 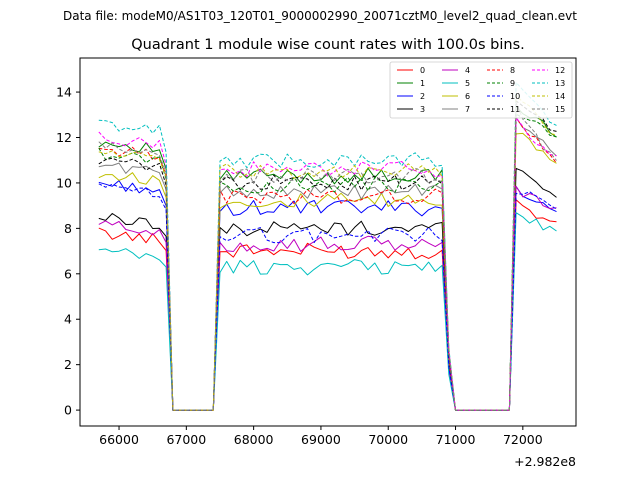 What do you see at coordinates (456, 439) in the screenshot?
I see `x-tick-label: 71000` at bounding box center [456, 439].